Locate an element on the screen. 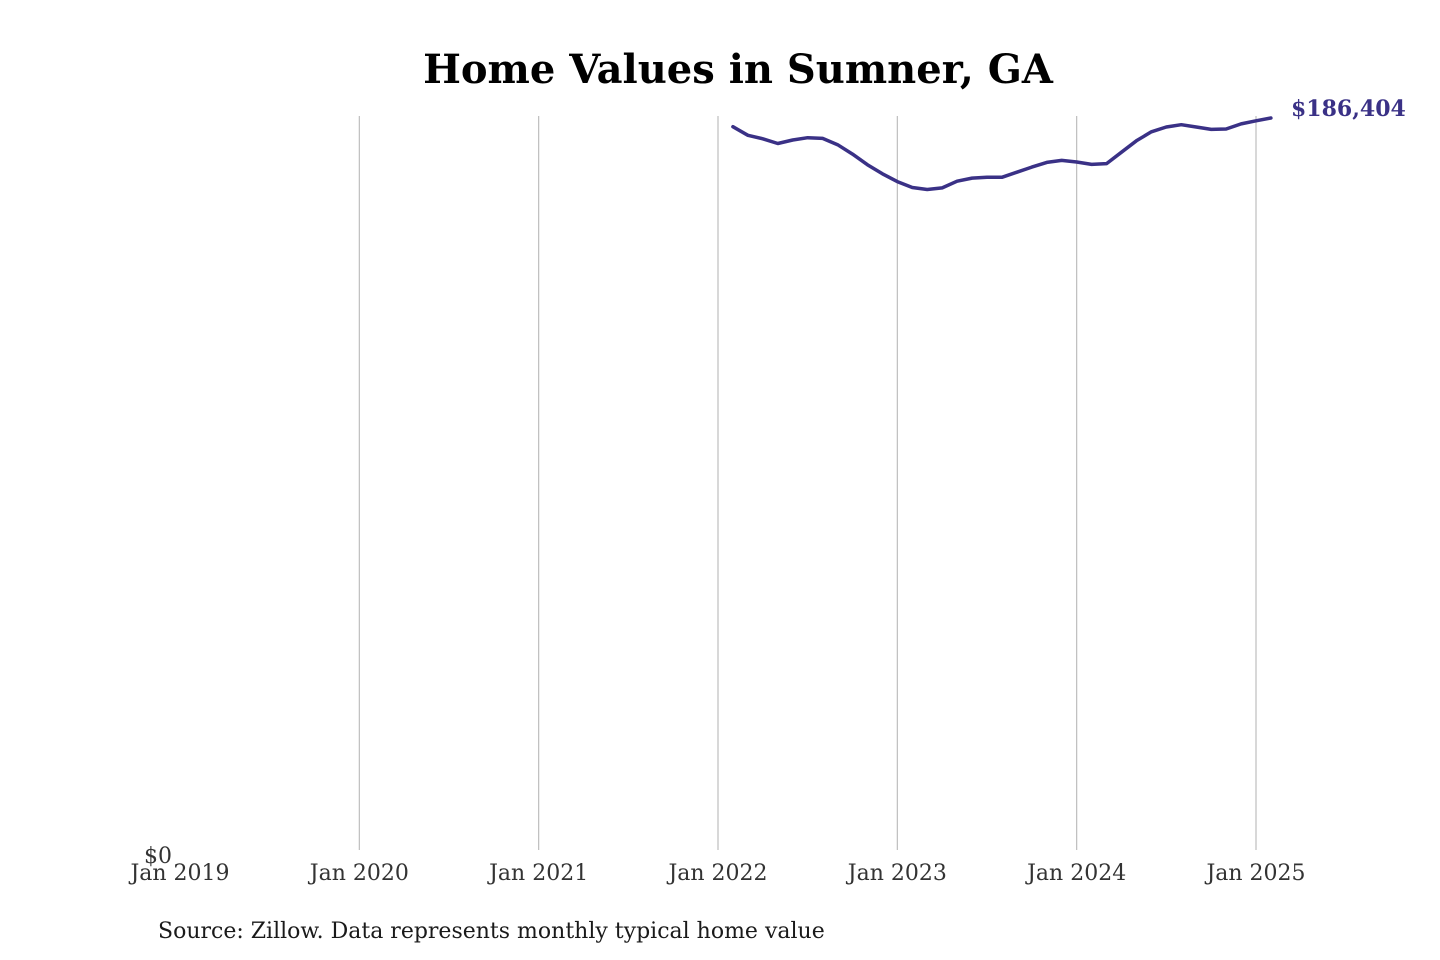 This screenshot has width=1440, height=960. end-value-label: $186,404 is located at coordinates (1348, 109).